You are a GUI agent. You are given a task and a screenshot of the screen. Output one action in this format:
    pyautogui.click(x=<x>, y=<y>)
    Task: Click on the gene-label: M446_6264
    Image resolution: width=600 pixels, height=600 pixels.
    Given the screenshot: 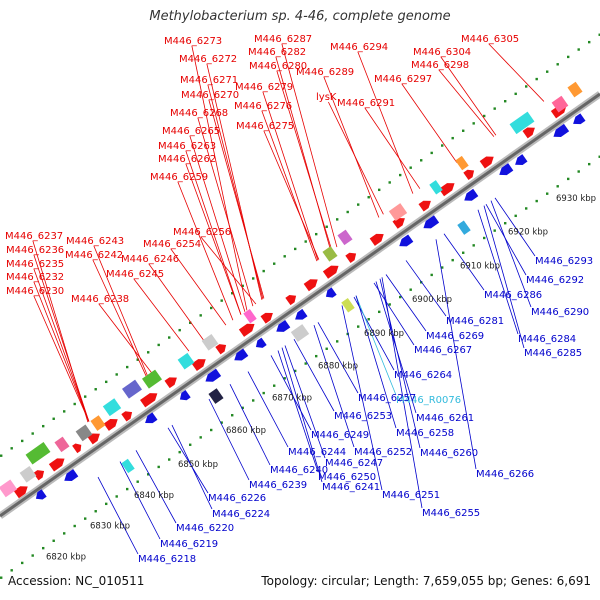 What is the action you would take?
    pyautogui.click(x=423, y=375)
    